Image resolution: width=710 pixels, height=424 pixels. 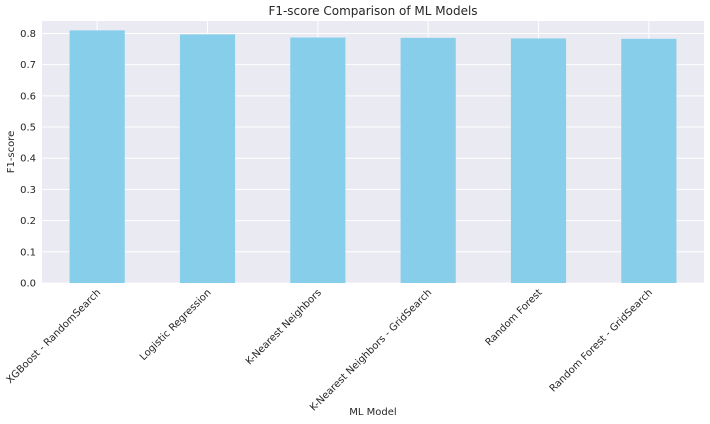 I want to click on chart-title: F1-score Comparison of ML Models, so click(x=372, y=11).